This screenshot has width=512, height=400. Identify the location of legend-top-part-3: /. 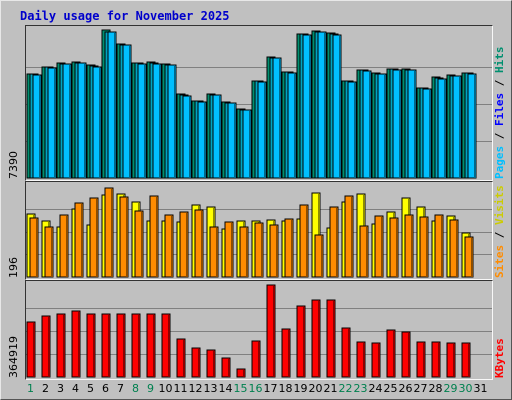
(499, 83).